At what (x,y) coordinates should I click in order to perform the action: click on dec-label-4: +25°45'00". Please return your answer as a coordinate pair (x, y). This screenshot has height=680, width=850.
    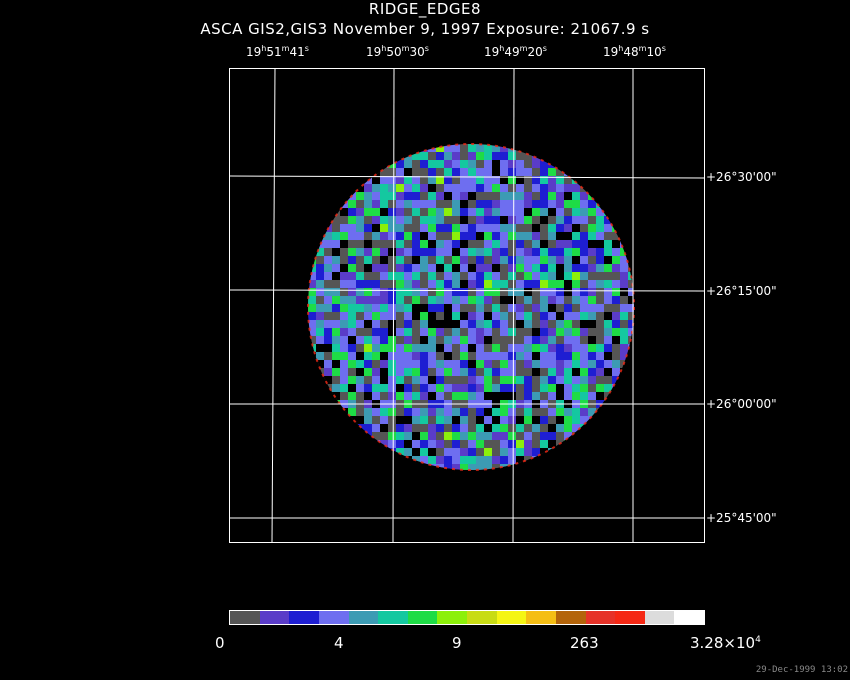
    Looking at the image, I should click on (741, 518).